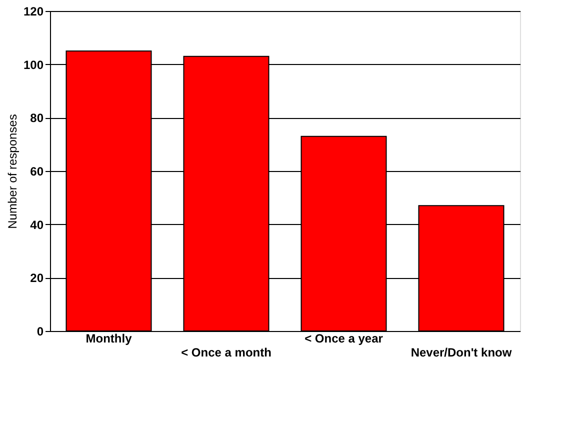 The image size is (583, 421). I want to click on x-tick-label: < Once a month, so click(226, 353).